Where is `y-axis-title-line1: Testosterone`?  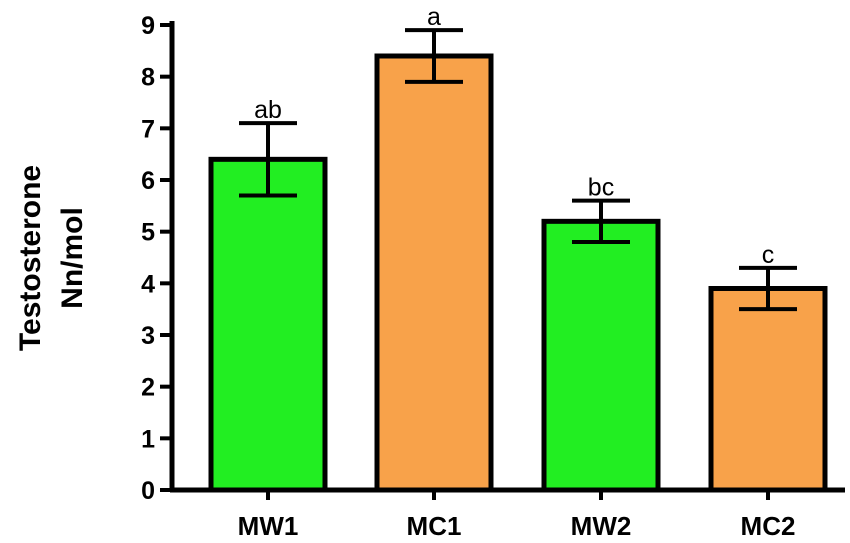
y-axis-title-line1: Testosterone is located at coordinates (30, 258).